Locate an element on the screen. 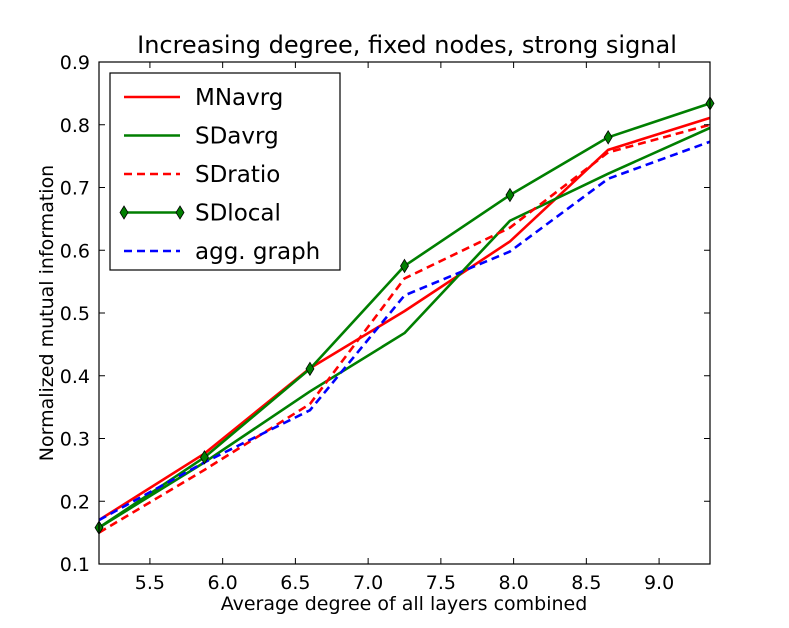  legend-label-agg-graph: agg. graph is located at coordinates (257, 252).